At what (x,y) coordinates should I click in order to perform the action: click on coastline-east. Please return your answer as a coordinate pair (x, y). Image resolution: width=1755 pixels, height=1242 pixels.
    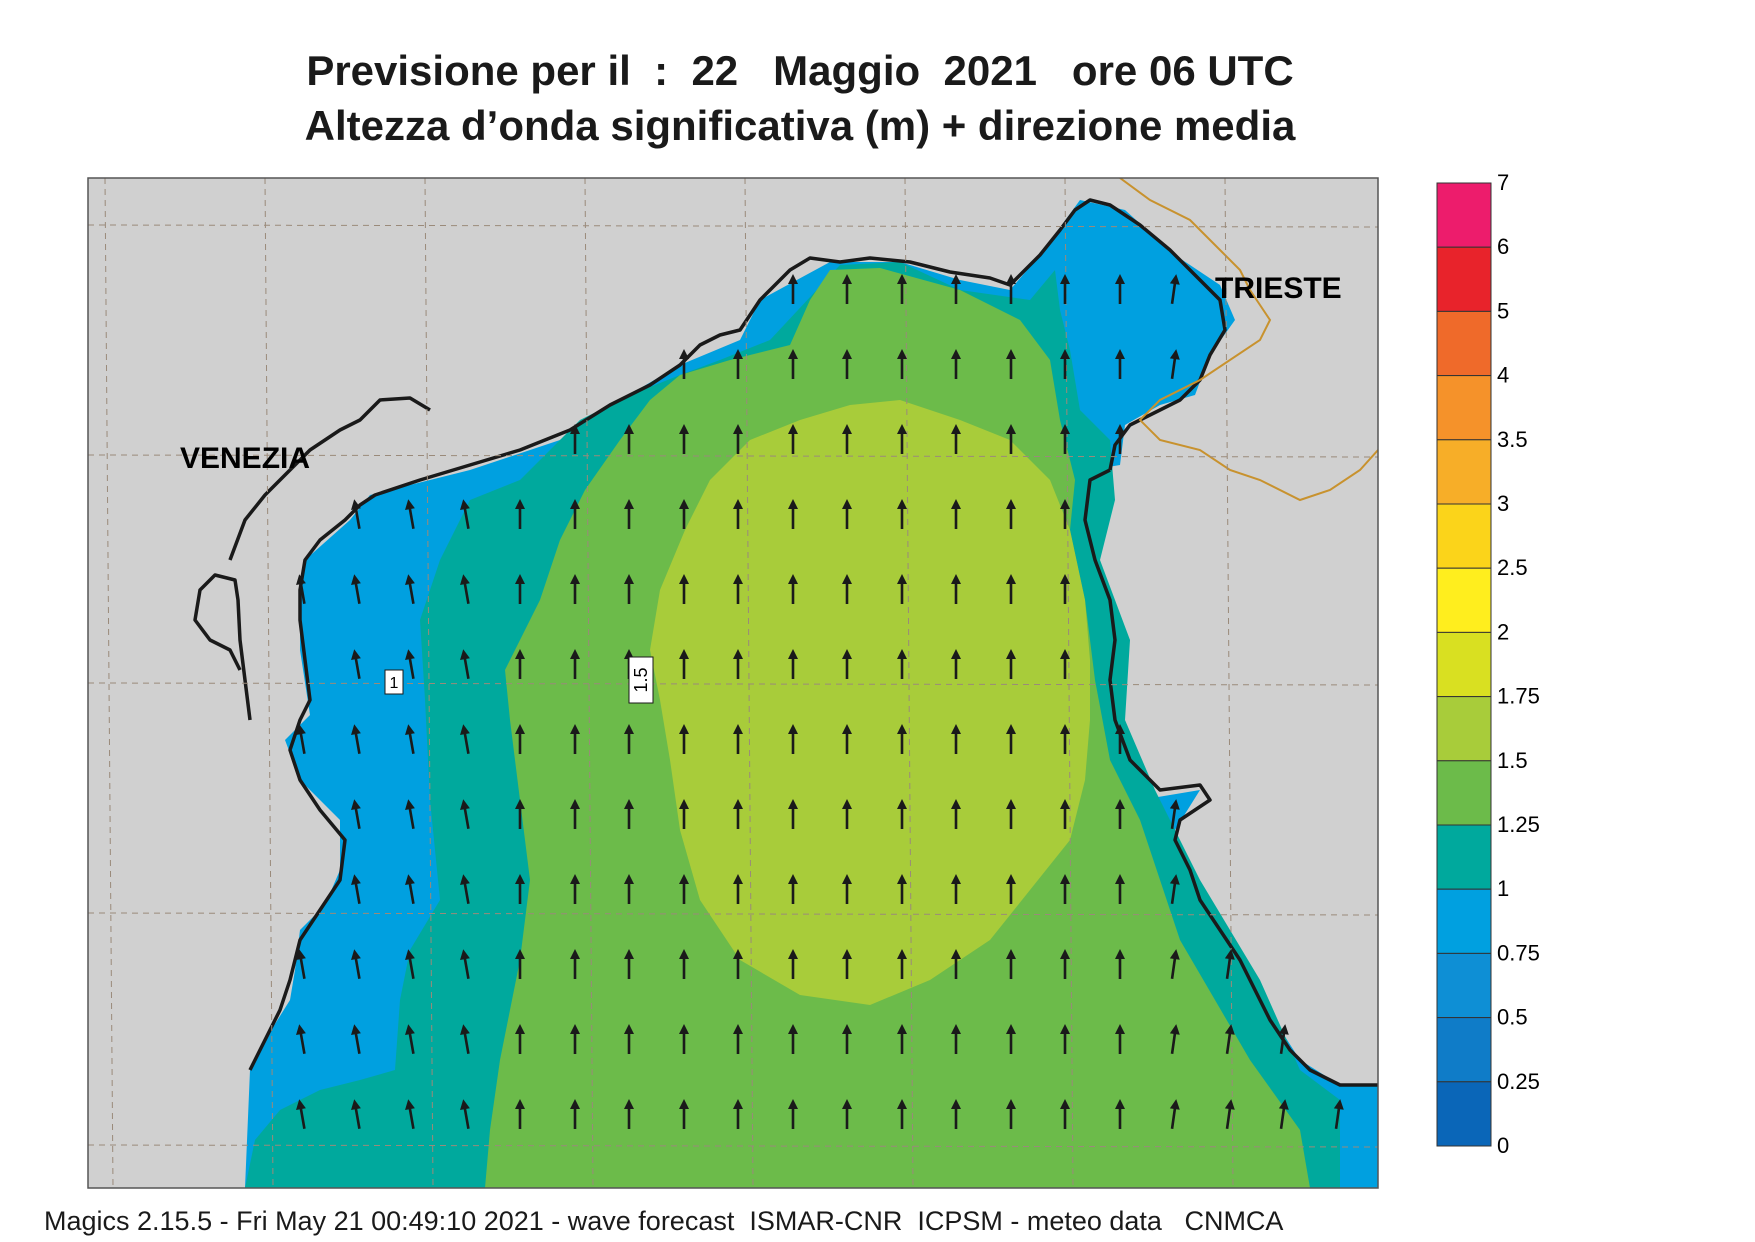
    Looking at the image, I should click on (1230, 777).